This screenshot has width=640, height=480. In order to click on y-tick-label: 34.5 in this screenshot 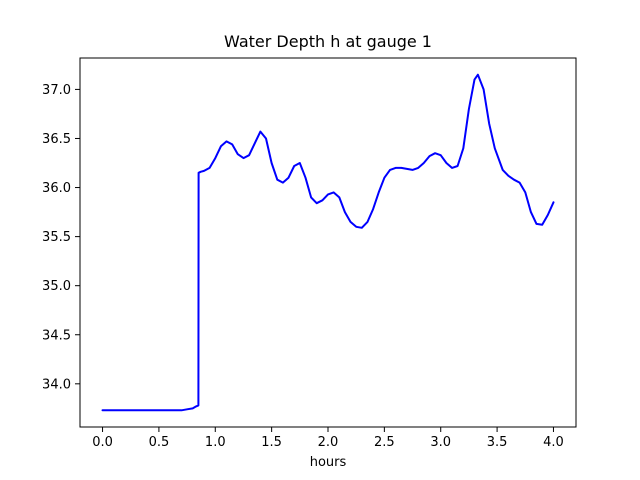, I will do `click(56, 335)`.